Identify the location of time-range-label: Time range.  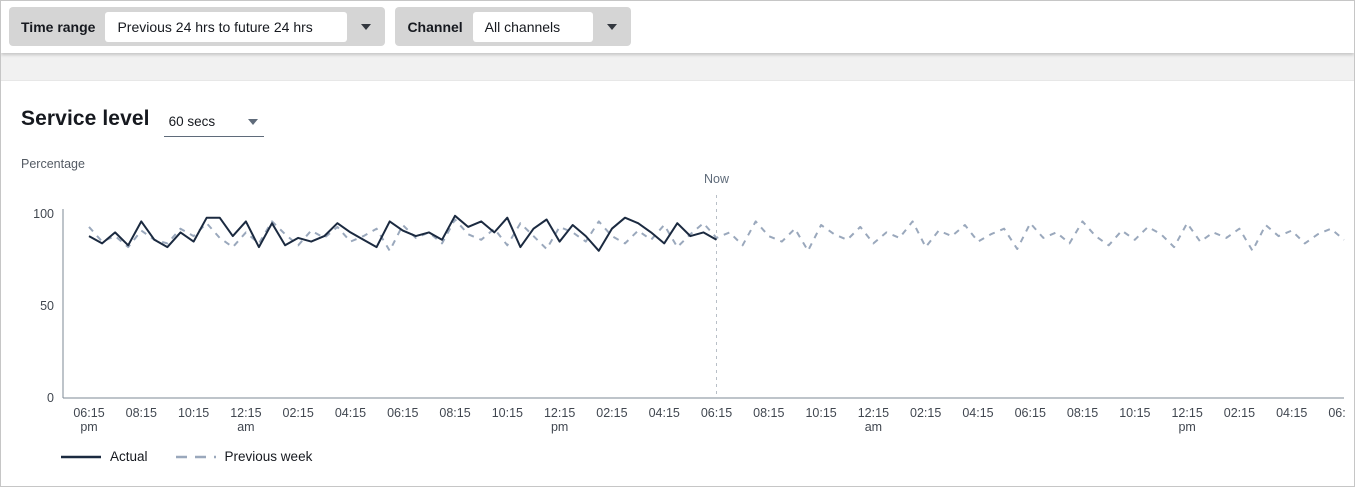
(58, 26).